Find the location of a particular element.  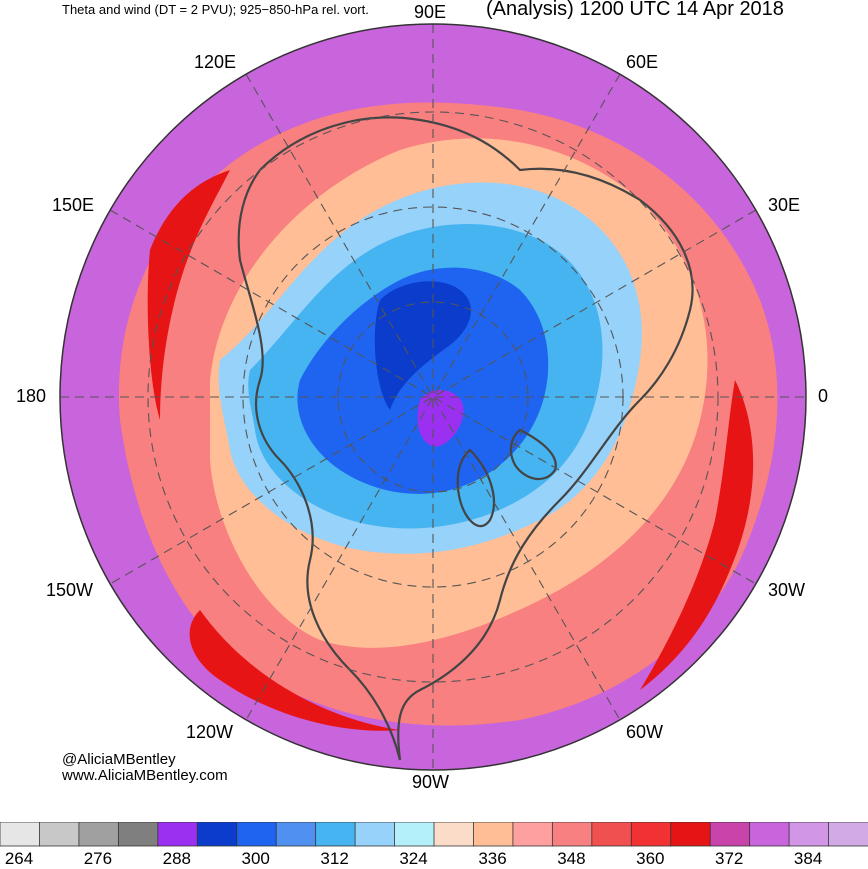

colorbar is located at coordinates (434, 834).